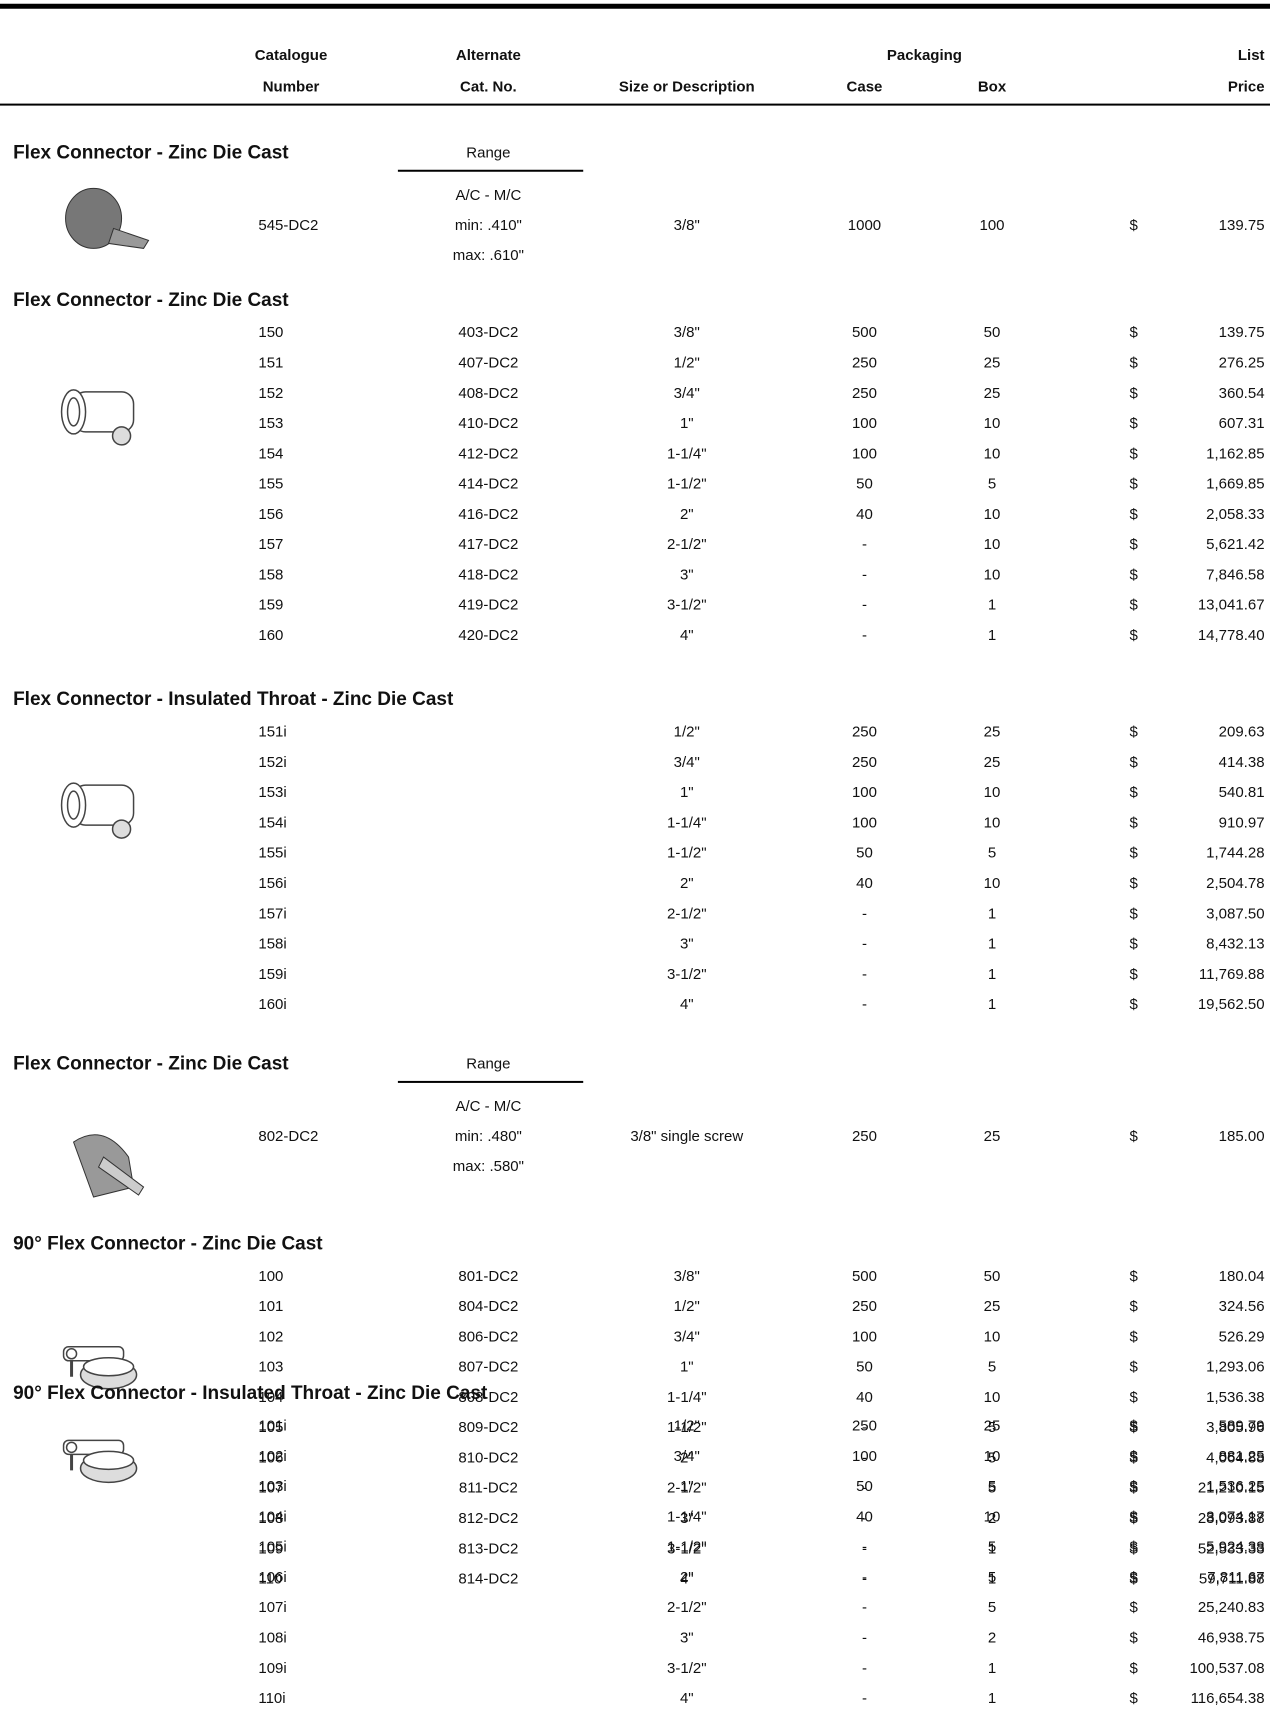 This screenshot has height=1710, width=1270. Describe the element at coordinates (488, 605) in the screenshot. I see `alternate-number: 419-DC2` at that location.